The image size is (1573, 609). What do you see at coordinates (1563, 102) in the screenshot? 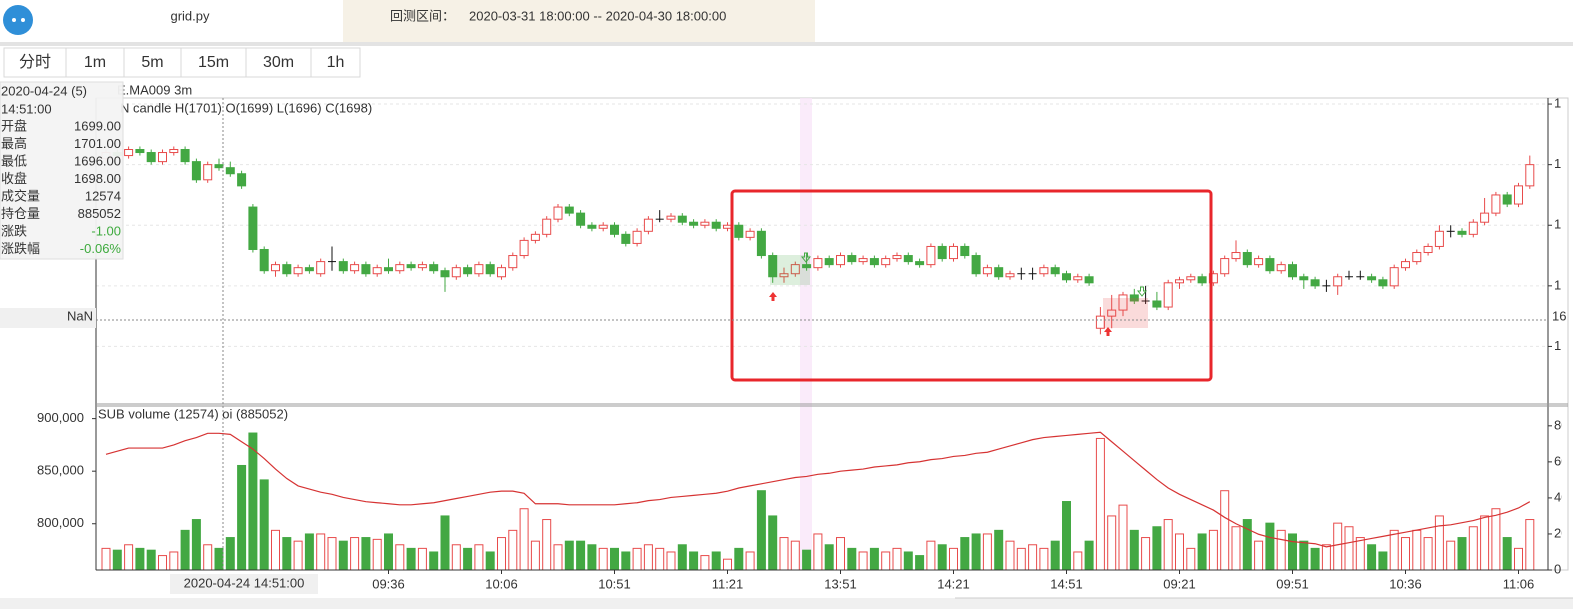
I see `y-tick-label: 1,760` at bounding box center [1563, 102].